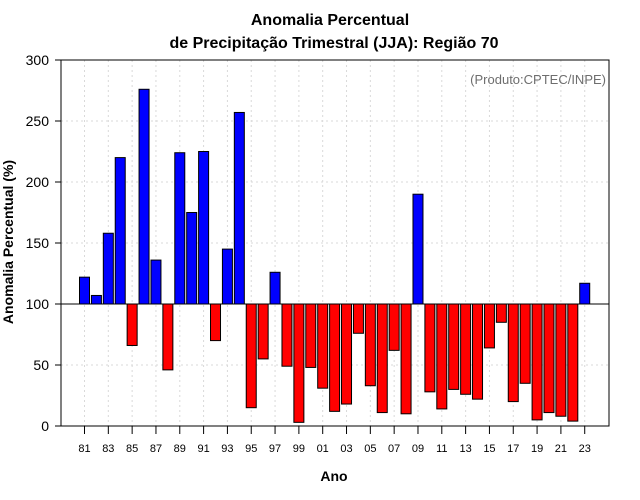 The width and height of the screenshot is (640, 500). I want to click on x-tick-label: 09, so click(418, 449).